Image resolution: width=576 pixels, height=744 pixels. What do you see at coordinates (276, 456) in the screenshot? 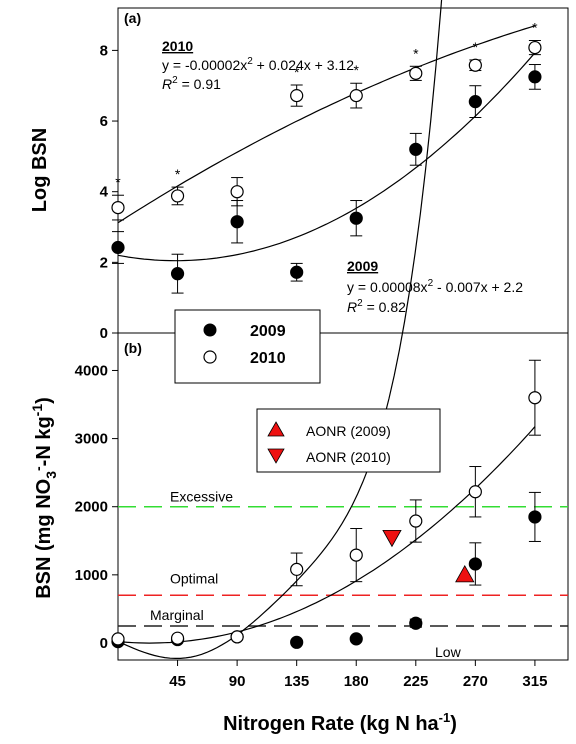
I see `aonr-2010-legend-marker` at bounding box center [276, 456].